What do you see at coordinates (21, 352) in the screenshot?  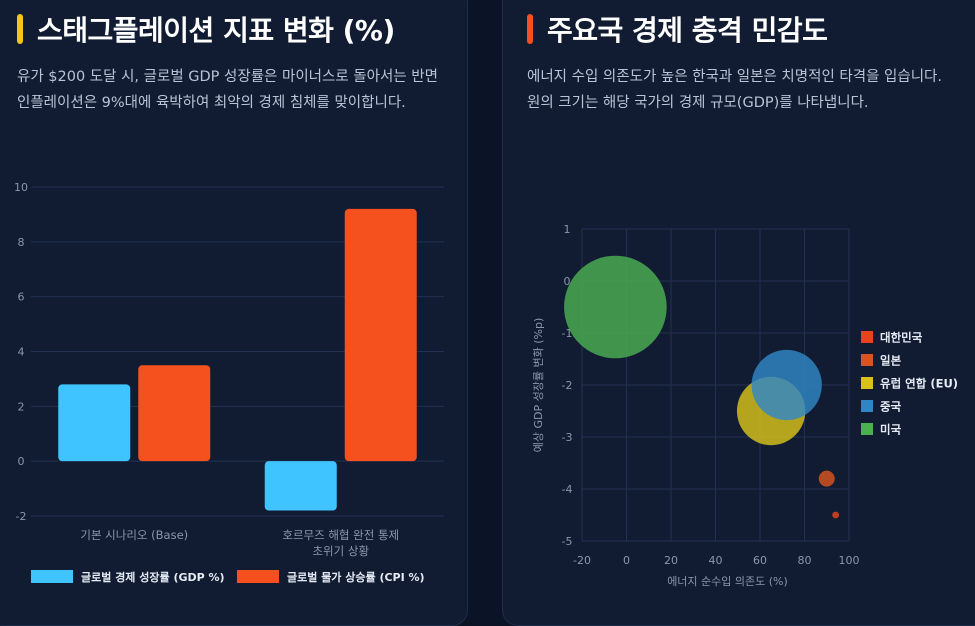 I see `y-tick-label: 4` at bounding box center [21, 352].